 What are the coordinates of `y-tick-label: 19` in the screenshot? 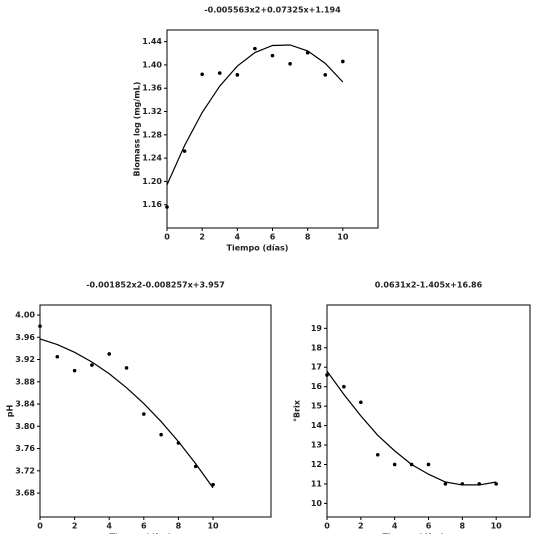 It's located at (317, 328).